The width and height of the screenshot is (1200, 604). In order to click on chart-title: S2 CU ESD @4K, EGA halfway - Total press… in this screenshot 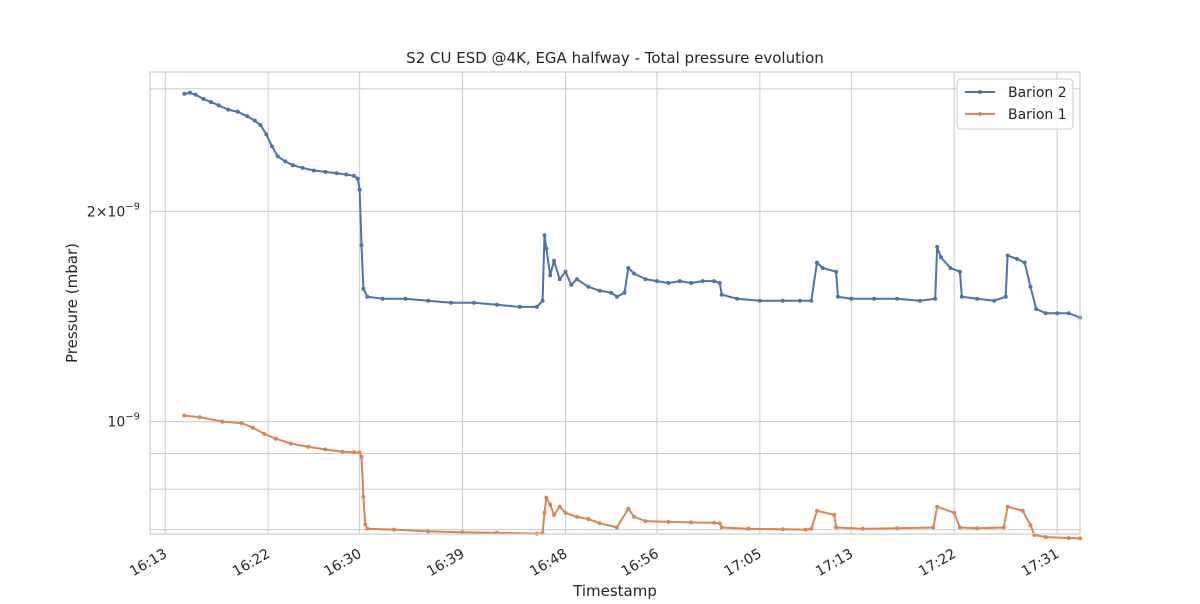, I will do `click(615, 58)`.